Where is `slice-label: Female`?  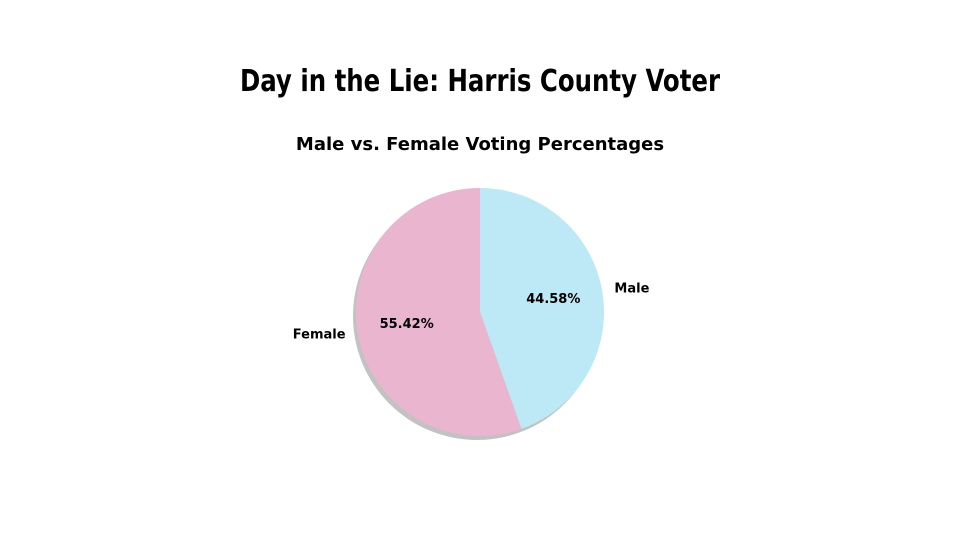 slice-label: Female is located at coordinates (319, 335).